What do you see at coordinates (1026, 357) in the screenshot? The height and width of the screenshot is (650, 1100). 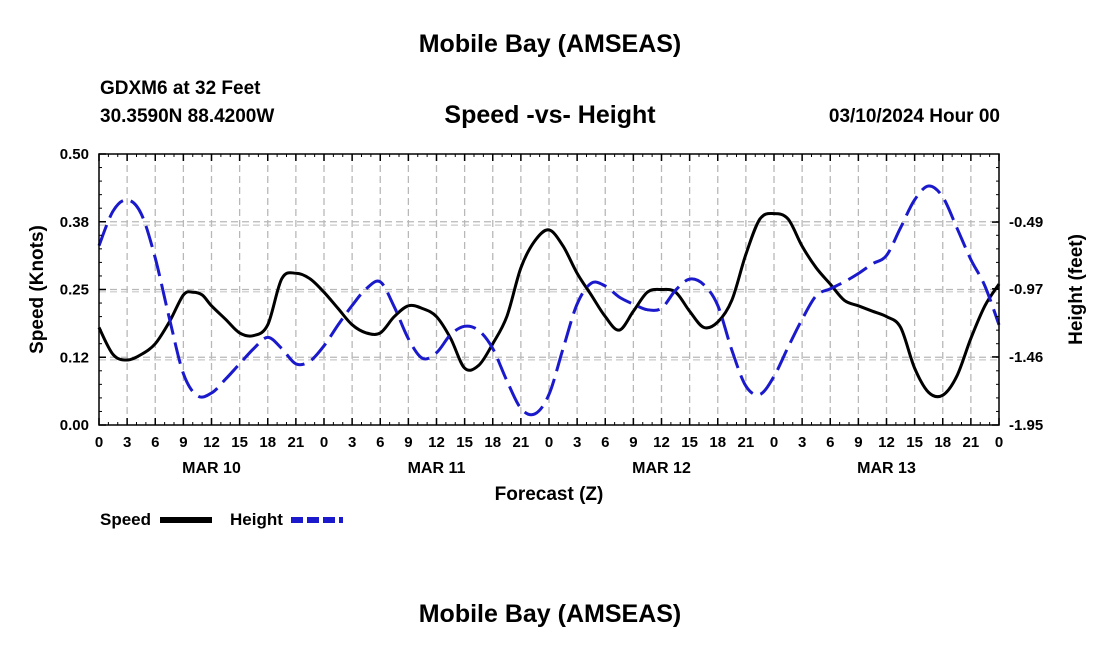 I see `y2-tick-label: -1.46` at bounding box center [1026, 357].